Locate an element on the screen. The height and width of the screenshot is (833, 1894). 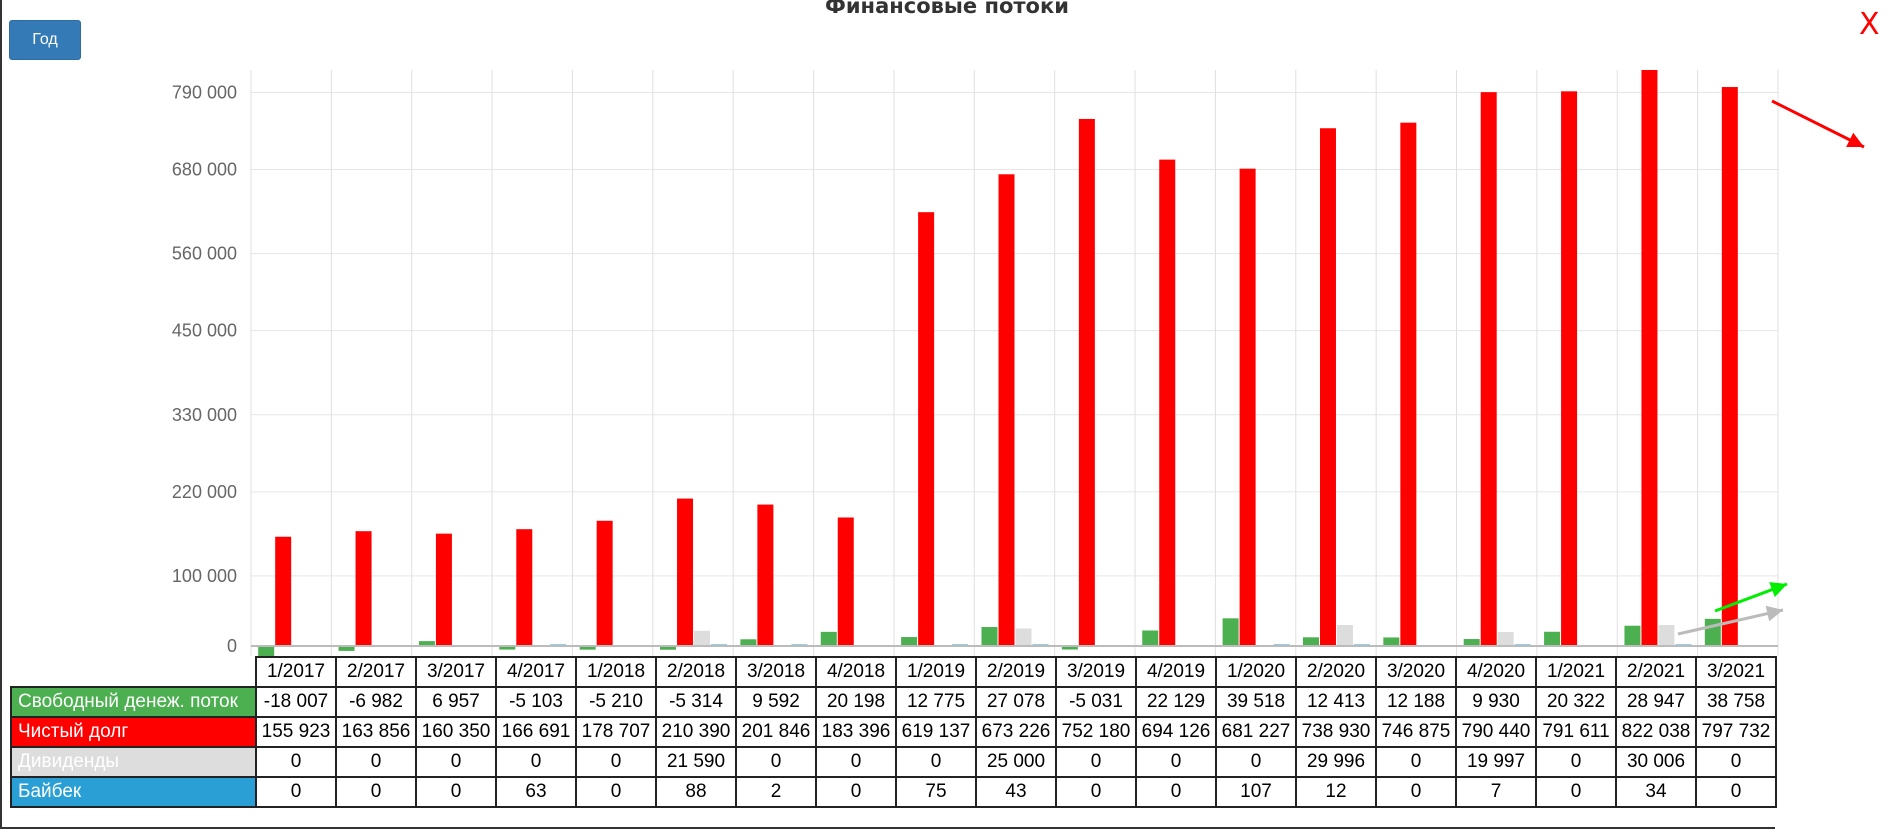
data-label: 791 611 is located at coordinates (1576, 732).